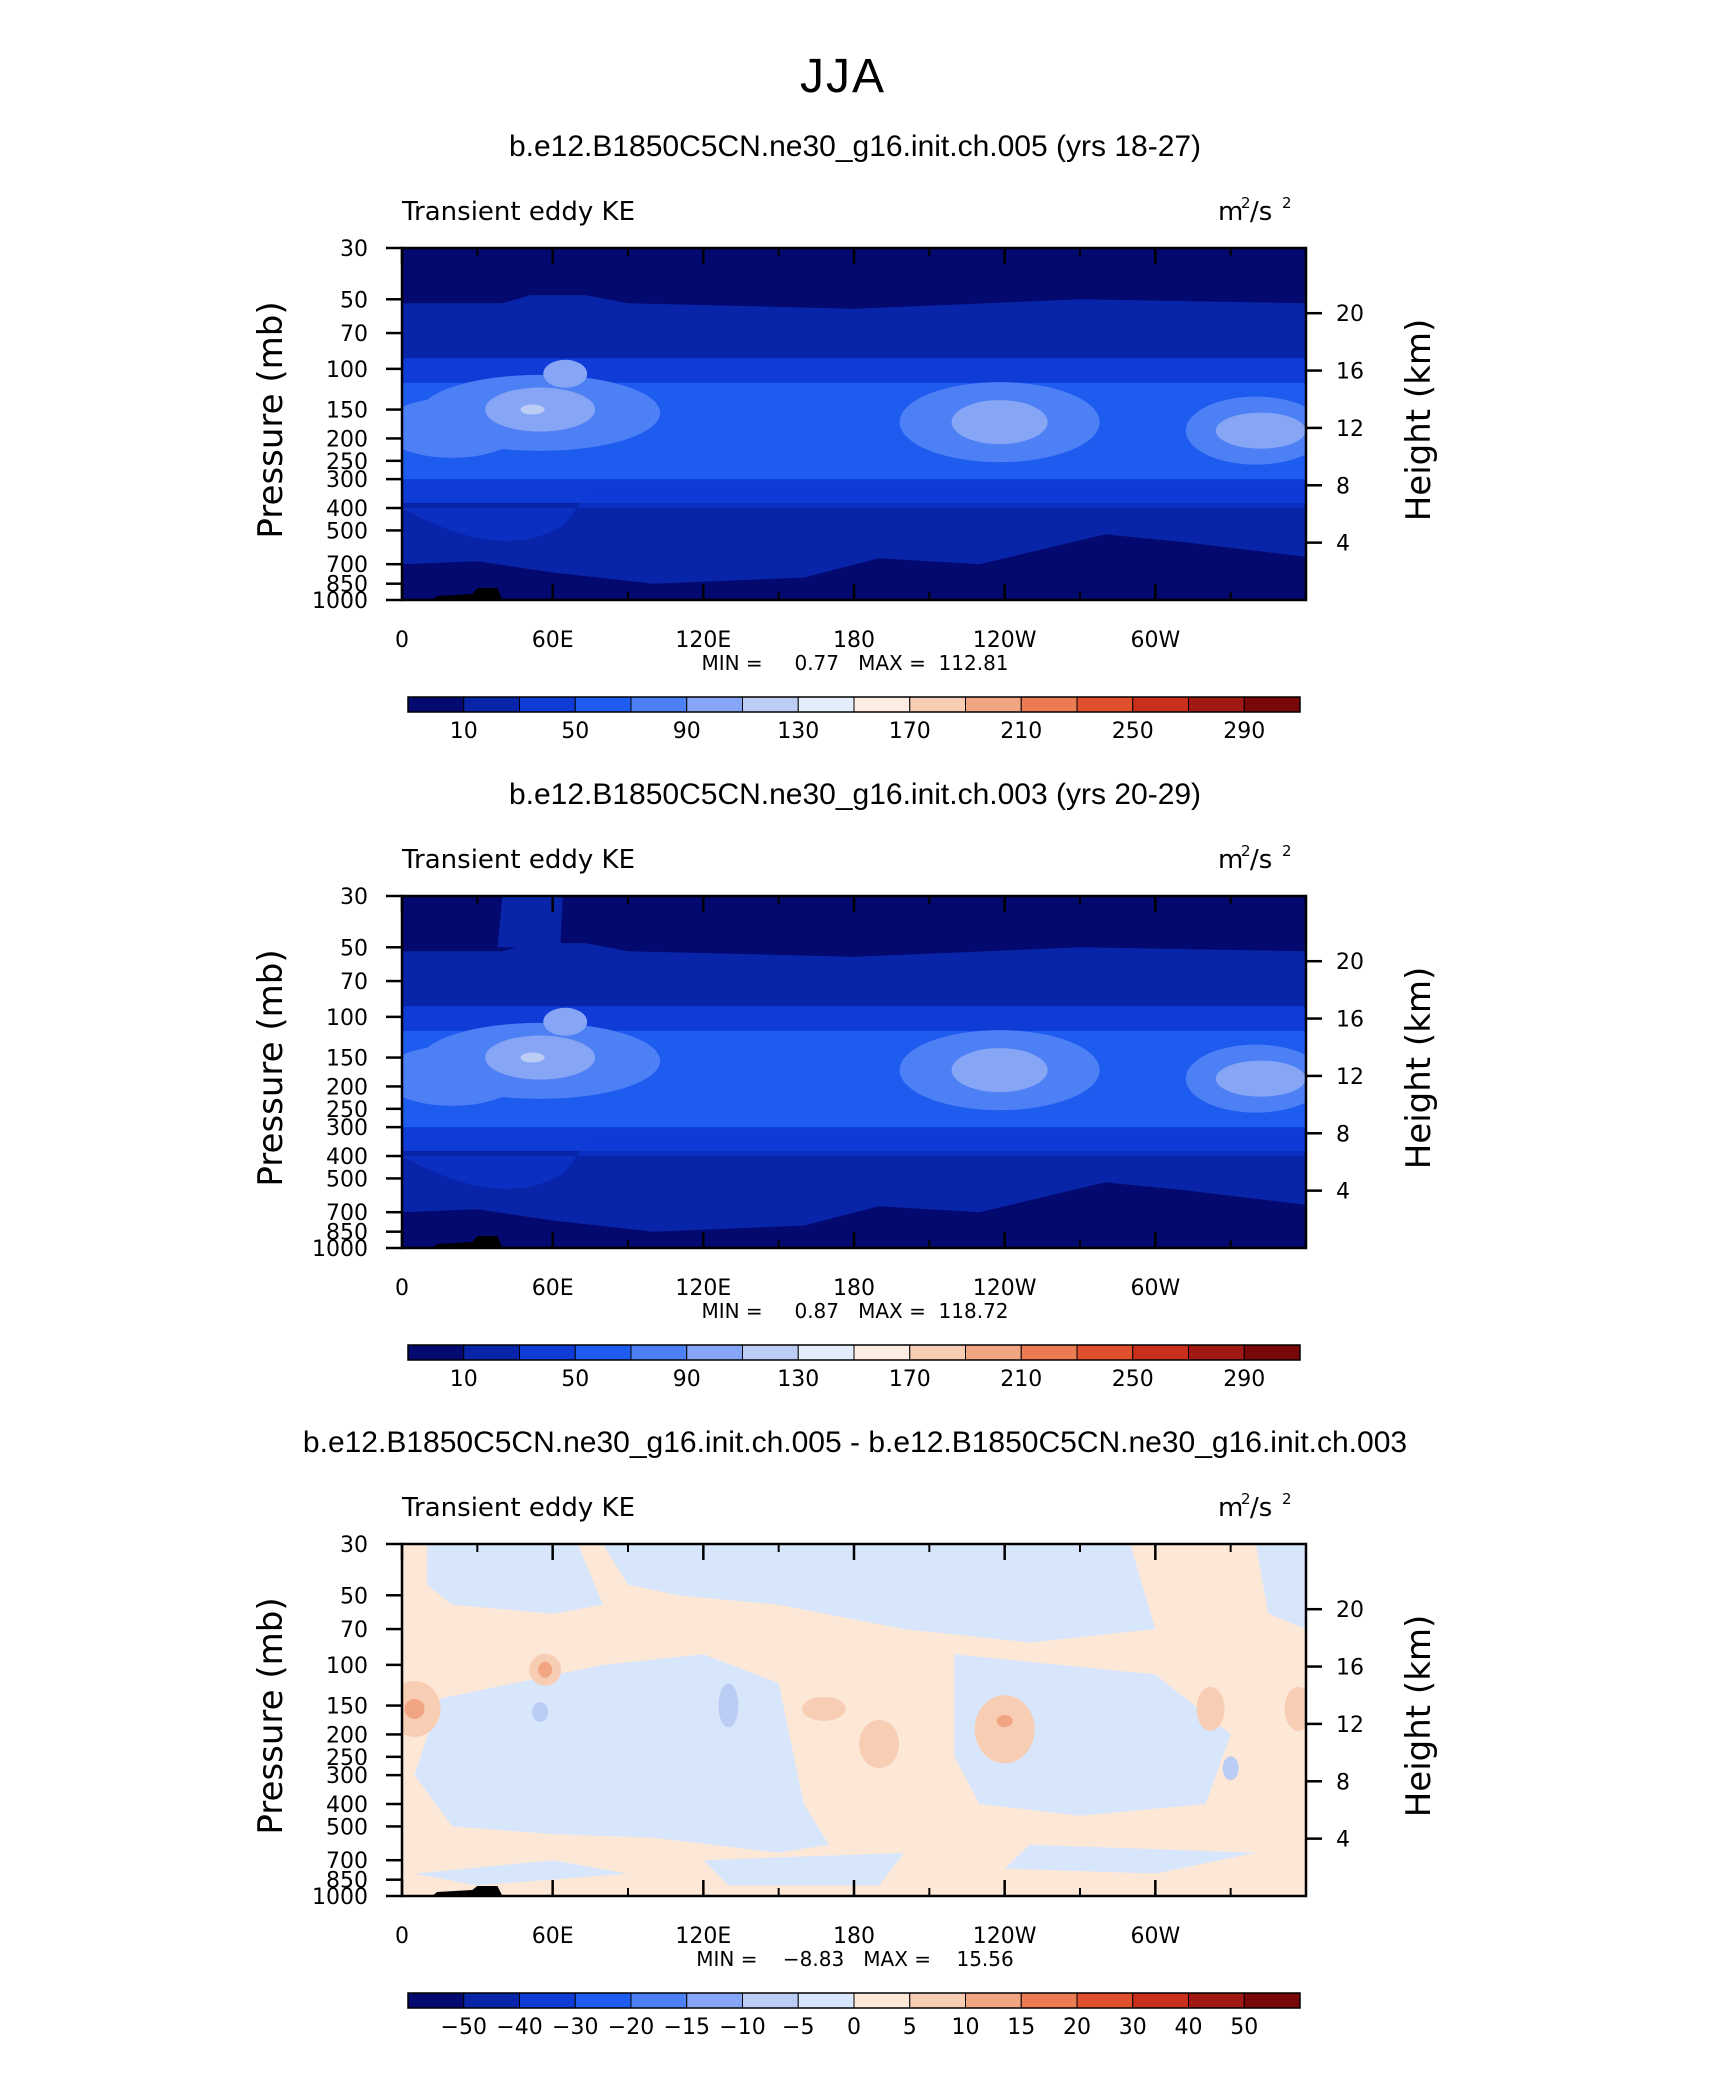 Image resolution: width=1710 pixels, height=2074 pixels. I want to click on colorbar-label: 90, so click(687, 731).